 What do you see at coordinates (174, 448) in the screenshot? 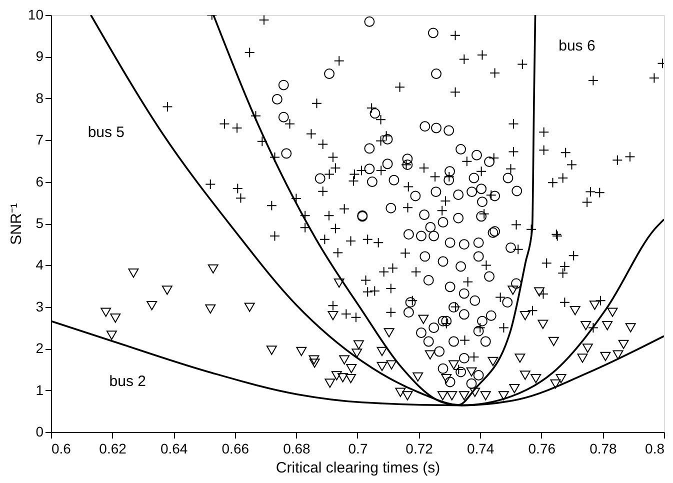
I see `x-tick-label: 0.64` at bounding box center [174, 448].